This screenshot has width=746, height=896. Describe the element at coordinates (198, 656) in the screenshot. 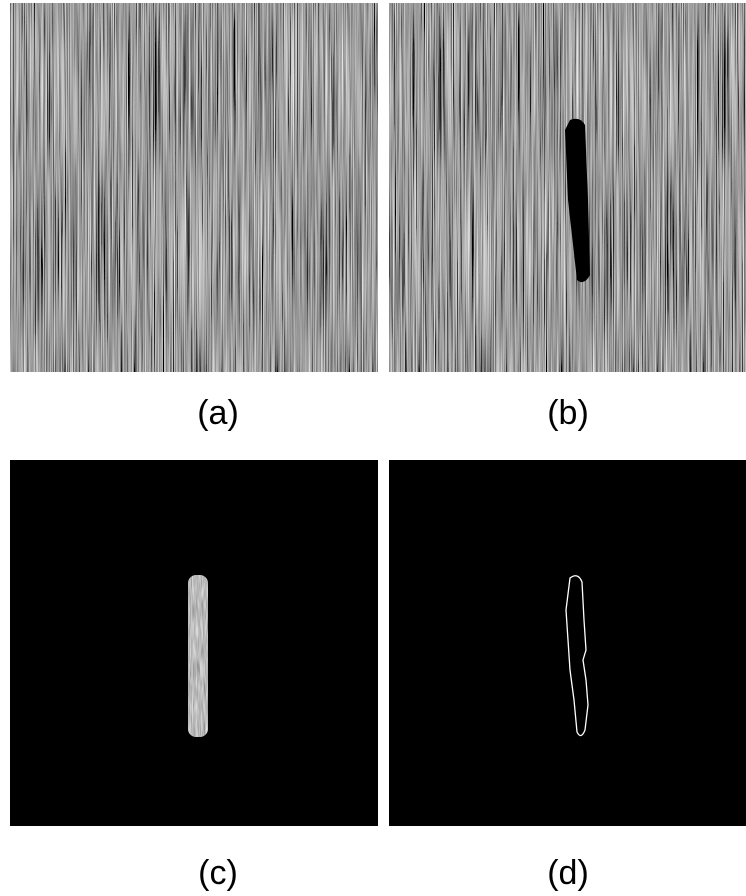

I see `defect-response` at that location.